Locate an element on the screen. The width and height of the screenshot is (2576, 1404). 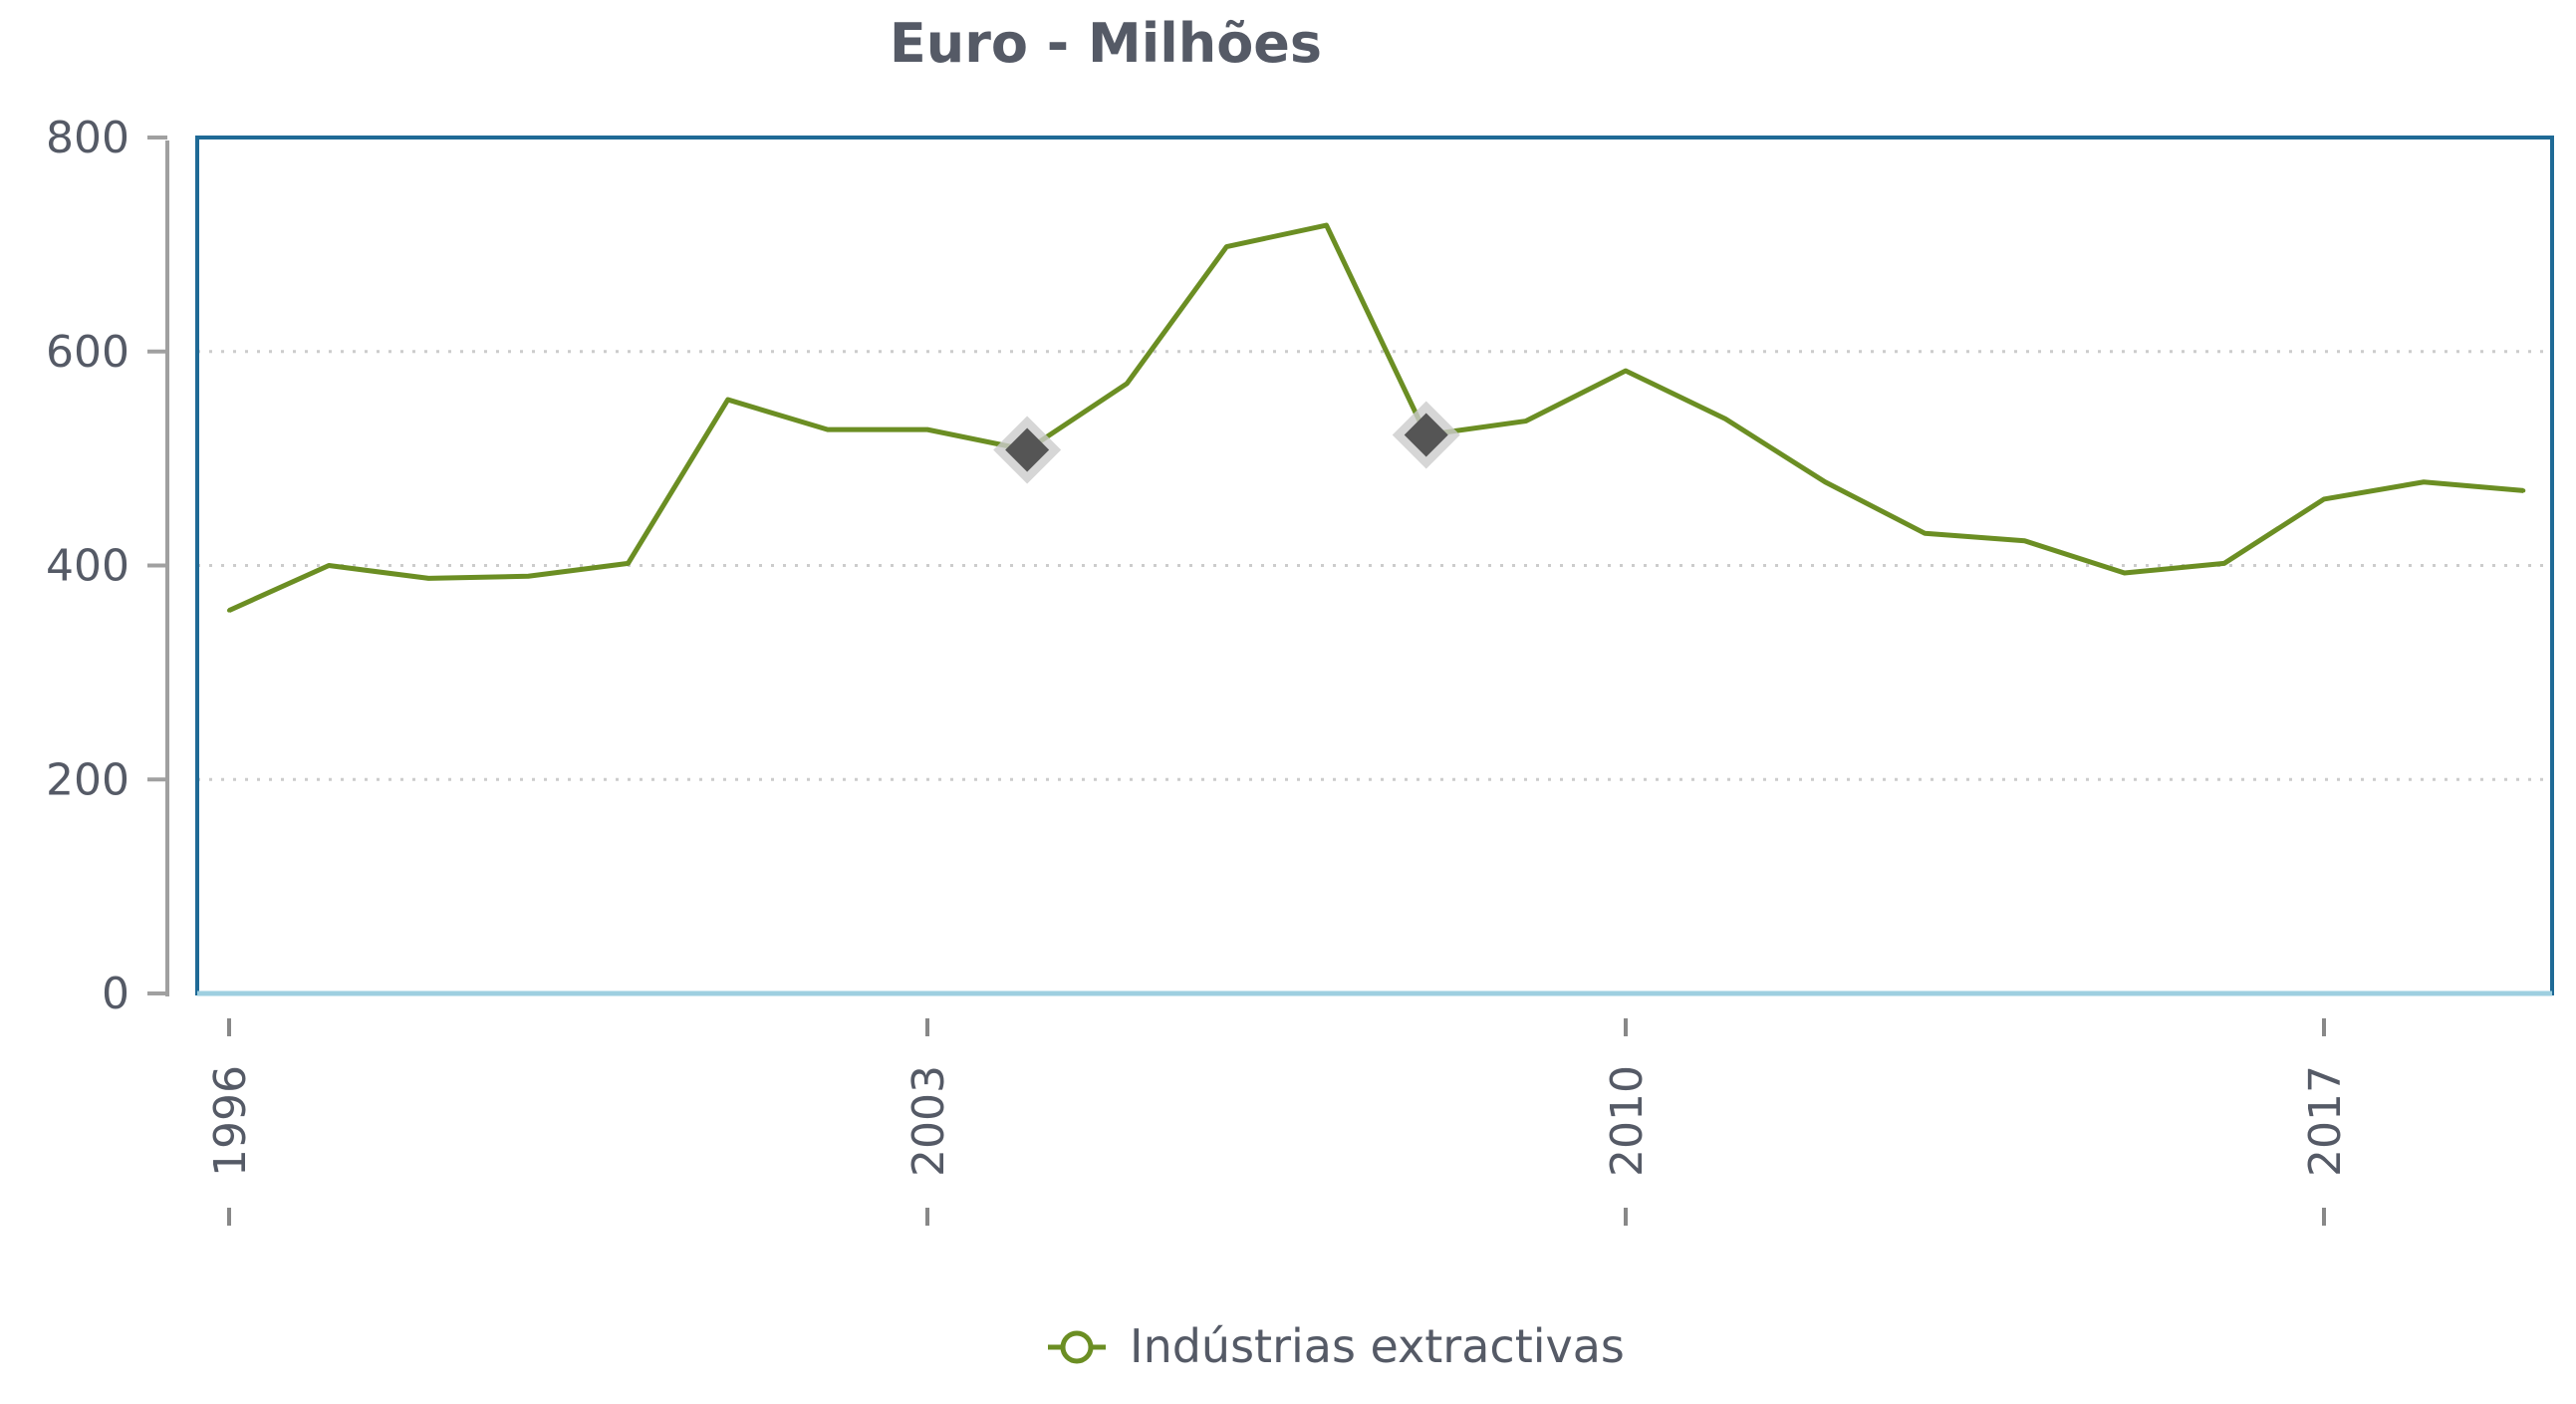
y-tick-label: 0 is located at coordinates (115, 994).